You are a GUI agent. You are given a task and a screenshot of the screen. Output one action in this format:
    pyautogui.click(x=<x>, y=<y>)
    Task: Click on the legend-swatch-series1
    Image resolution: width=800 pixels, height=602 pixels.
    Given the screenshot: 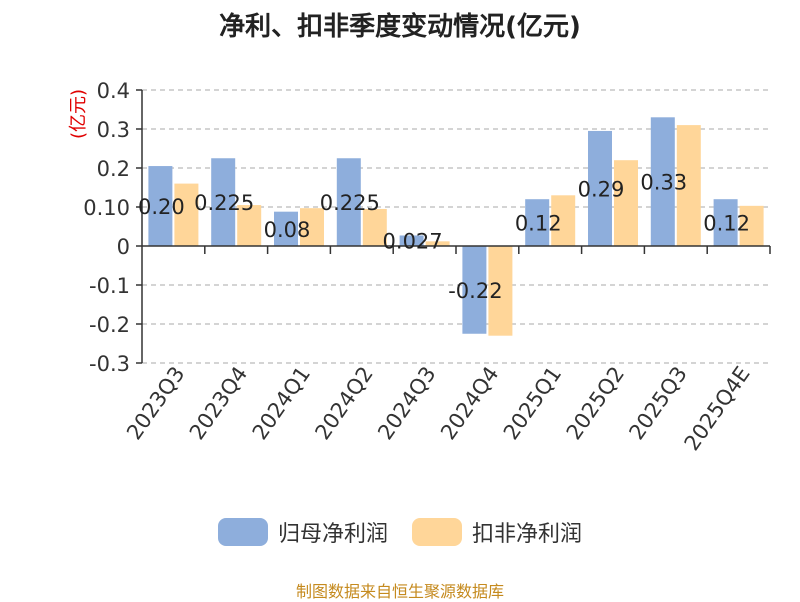 What is the action you would take?
    pyautogui.click(x=242, y=532)
    